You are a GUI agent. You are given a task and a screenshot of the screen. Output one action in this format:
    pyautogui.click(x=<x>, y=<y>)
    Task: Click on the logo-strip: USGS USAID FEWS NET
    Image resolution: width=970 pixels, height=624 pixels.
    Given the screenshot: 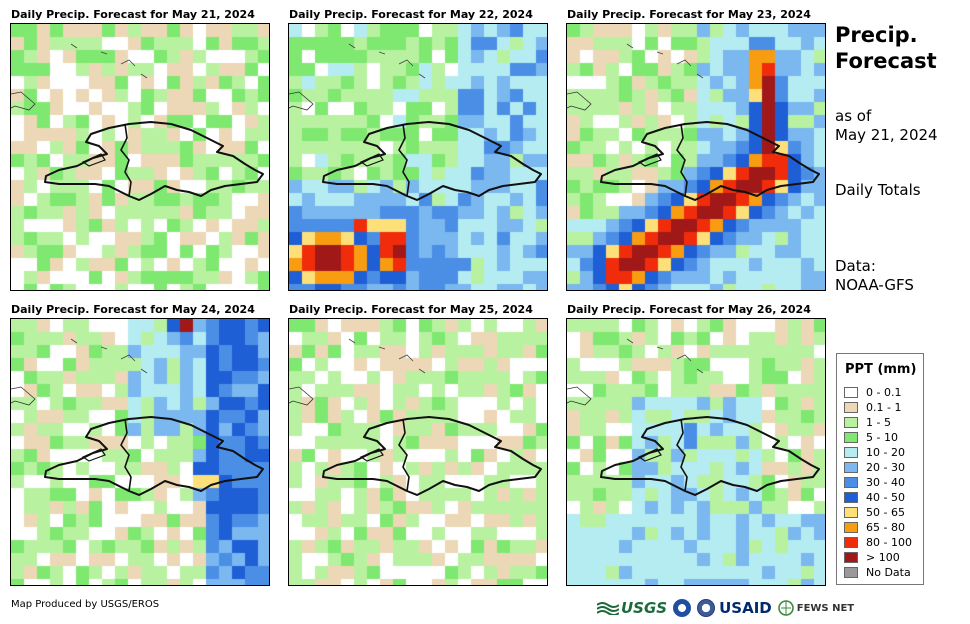 What is the action you would take?
    pyautogui.click(x=725, y=608)
    